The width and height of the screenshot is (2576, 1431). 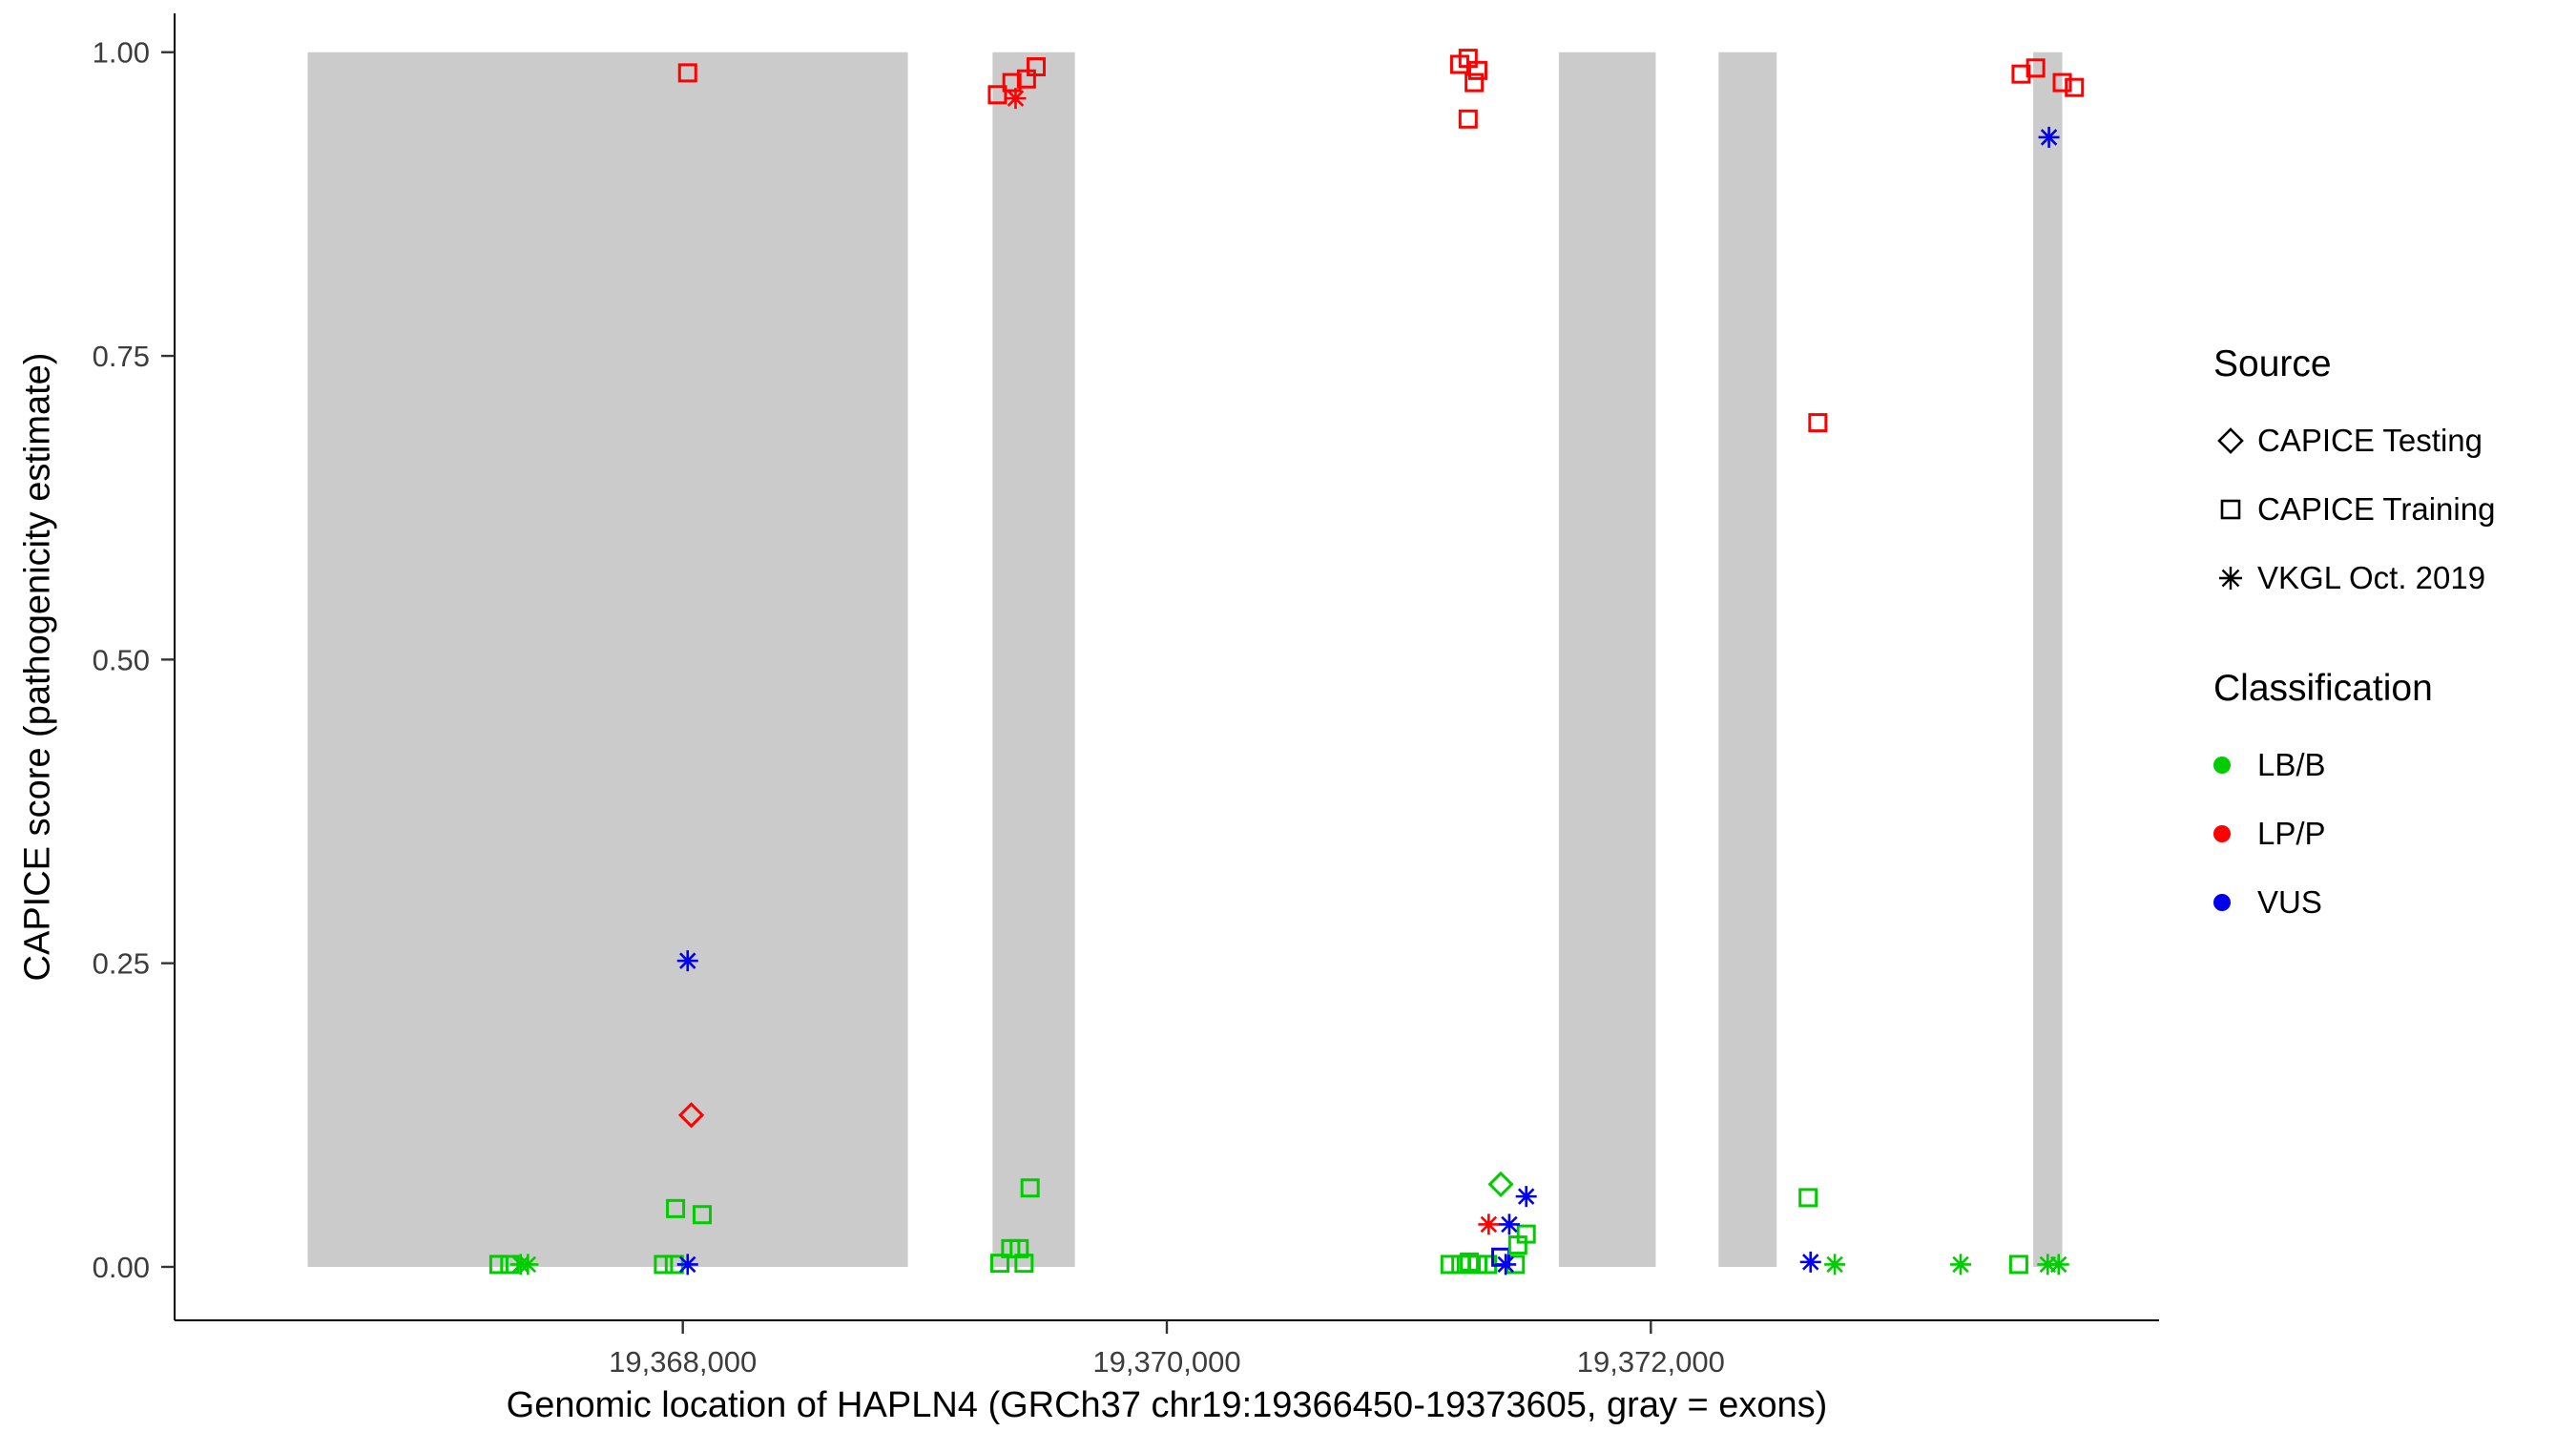 What do you see at coordinates (121, 356) in the screenshot?
I see `y-tick-label: 0.75` at bounding box center [121, 356].